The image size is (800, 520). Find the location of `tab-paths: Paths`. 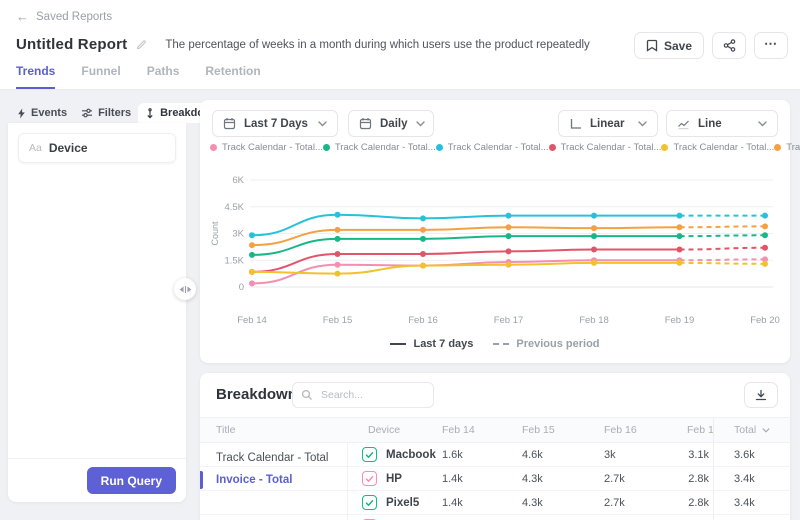

tab-paths: Paths is located at coordinates (163, 71).